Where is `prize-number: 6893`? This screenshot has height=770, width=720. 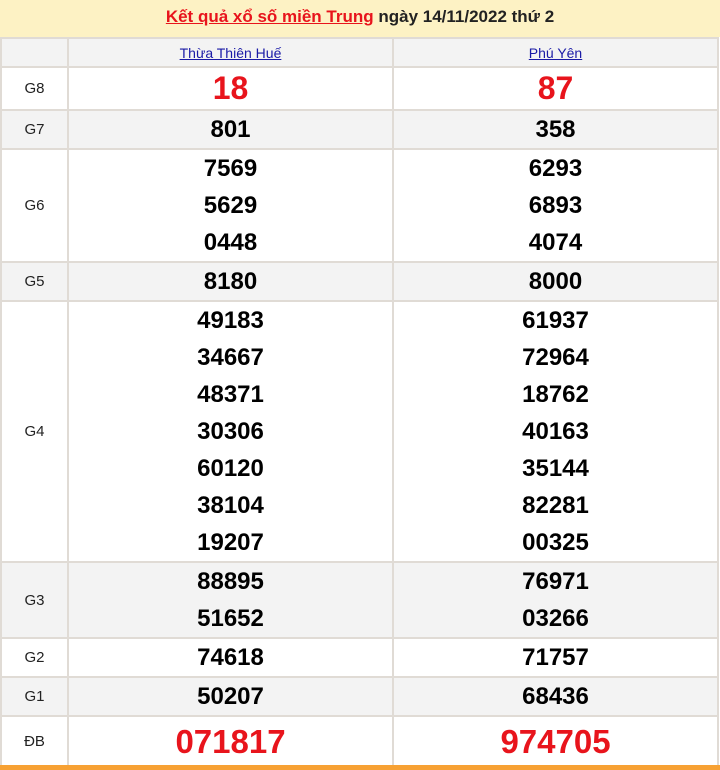
prize-number: 6893 is located at coordinates (555, 205).